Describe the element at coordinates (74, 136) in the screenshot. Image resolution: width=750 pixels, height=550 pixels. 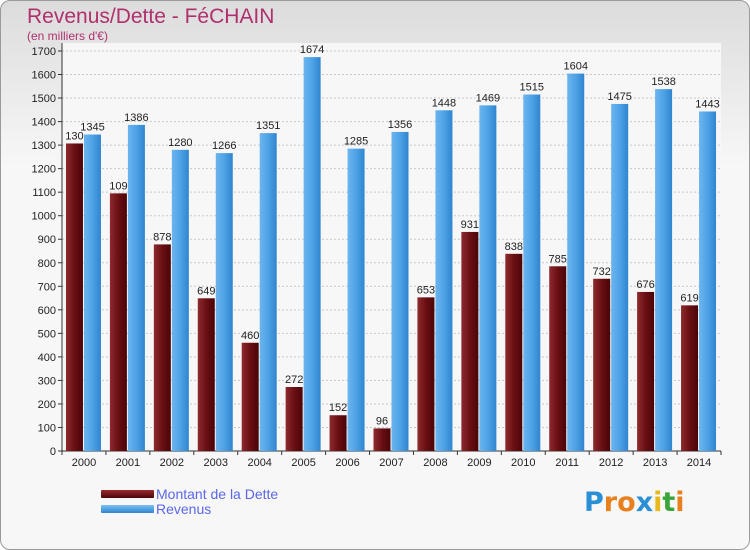
I see `data-label-debt: 130` at that location.